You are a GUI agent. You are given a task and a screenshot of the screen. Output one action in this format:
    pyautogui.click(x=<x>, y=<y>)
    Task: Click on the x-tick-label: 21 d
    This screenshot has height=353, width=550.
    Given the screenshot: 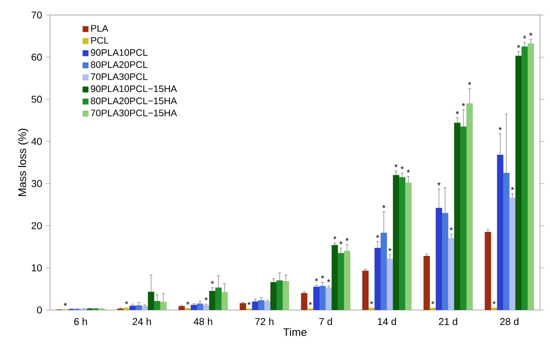 What is the action you would take?
    pyautogui.click(x=448, y=322)
    